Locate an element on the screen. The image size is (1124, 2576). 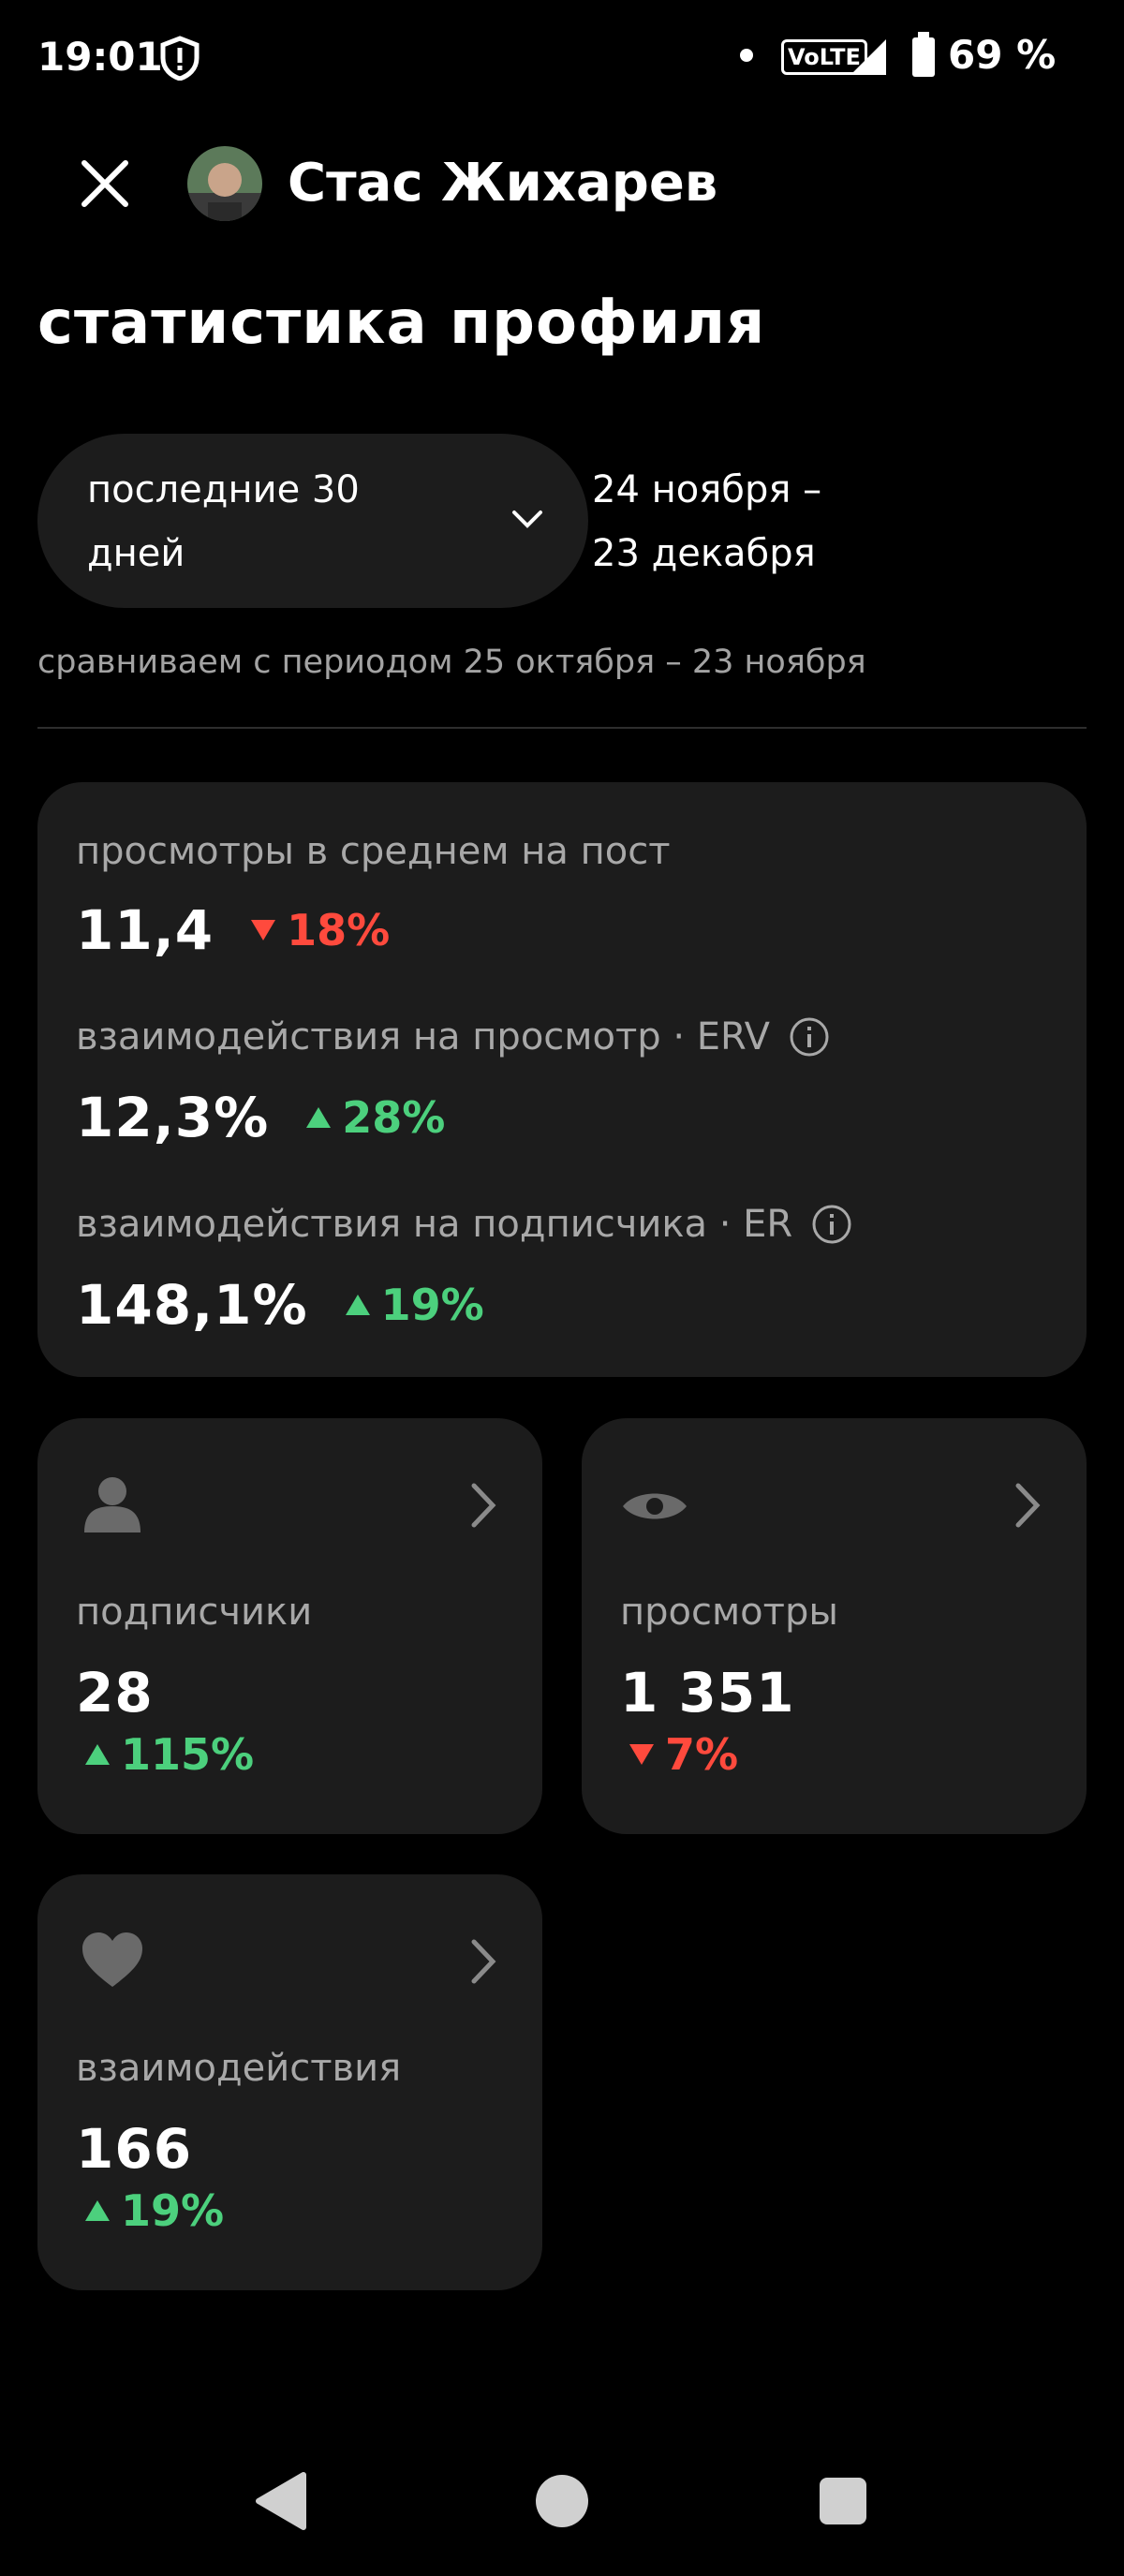
change-text: 115% is located at coordinates (188, 1755).